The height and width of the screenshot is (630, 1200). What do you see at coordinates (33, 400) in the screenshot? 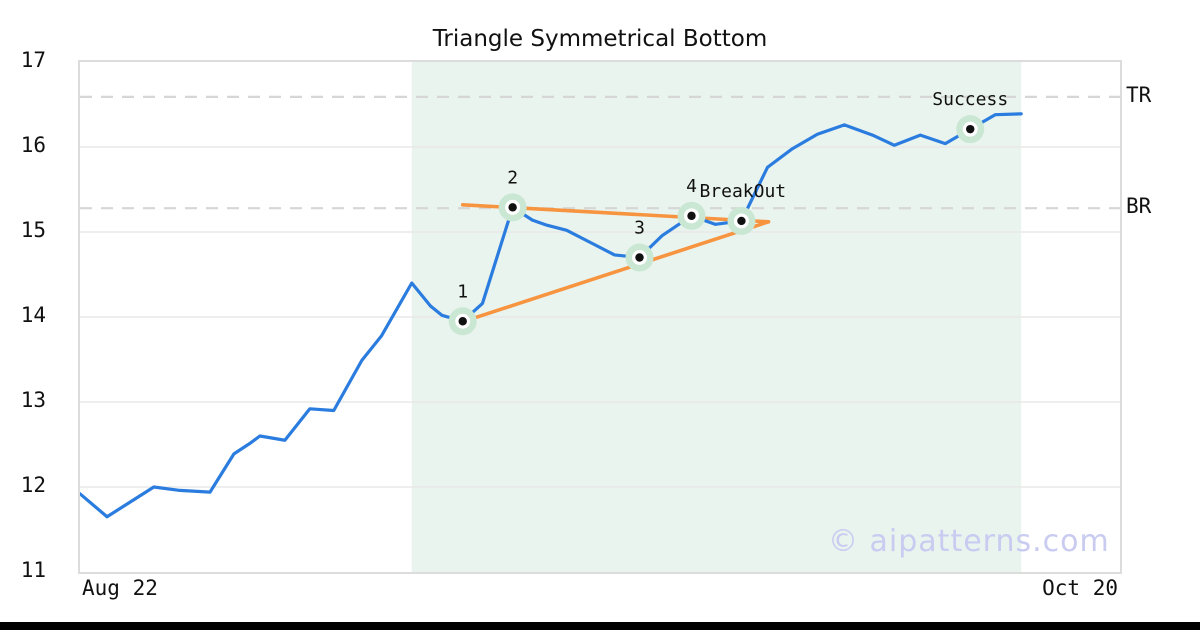
I see `y-tick-label: 13` at bounding box center [33, 400].